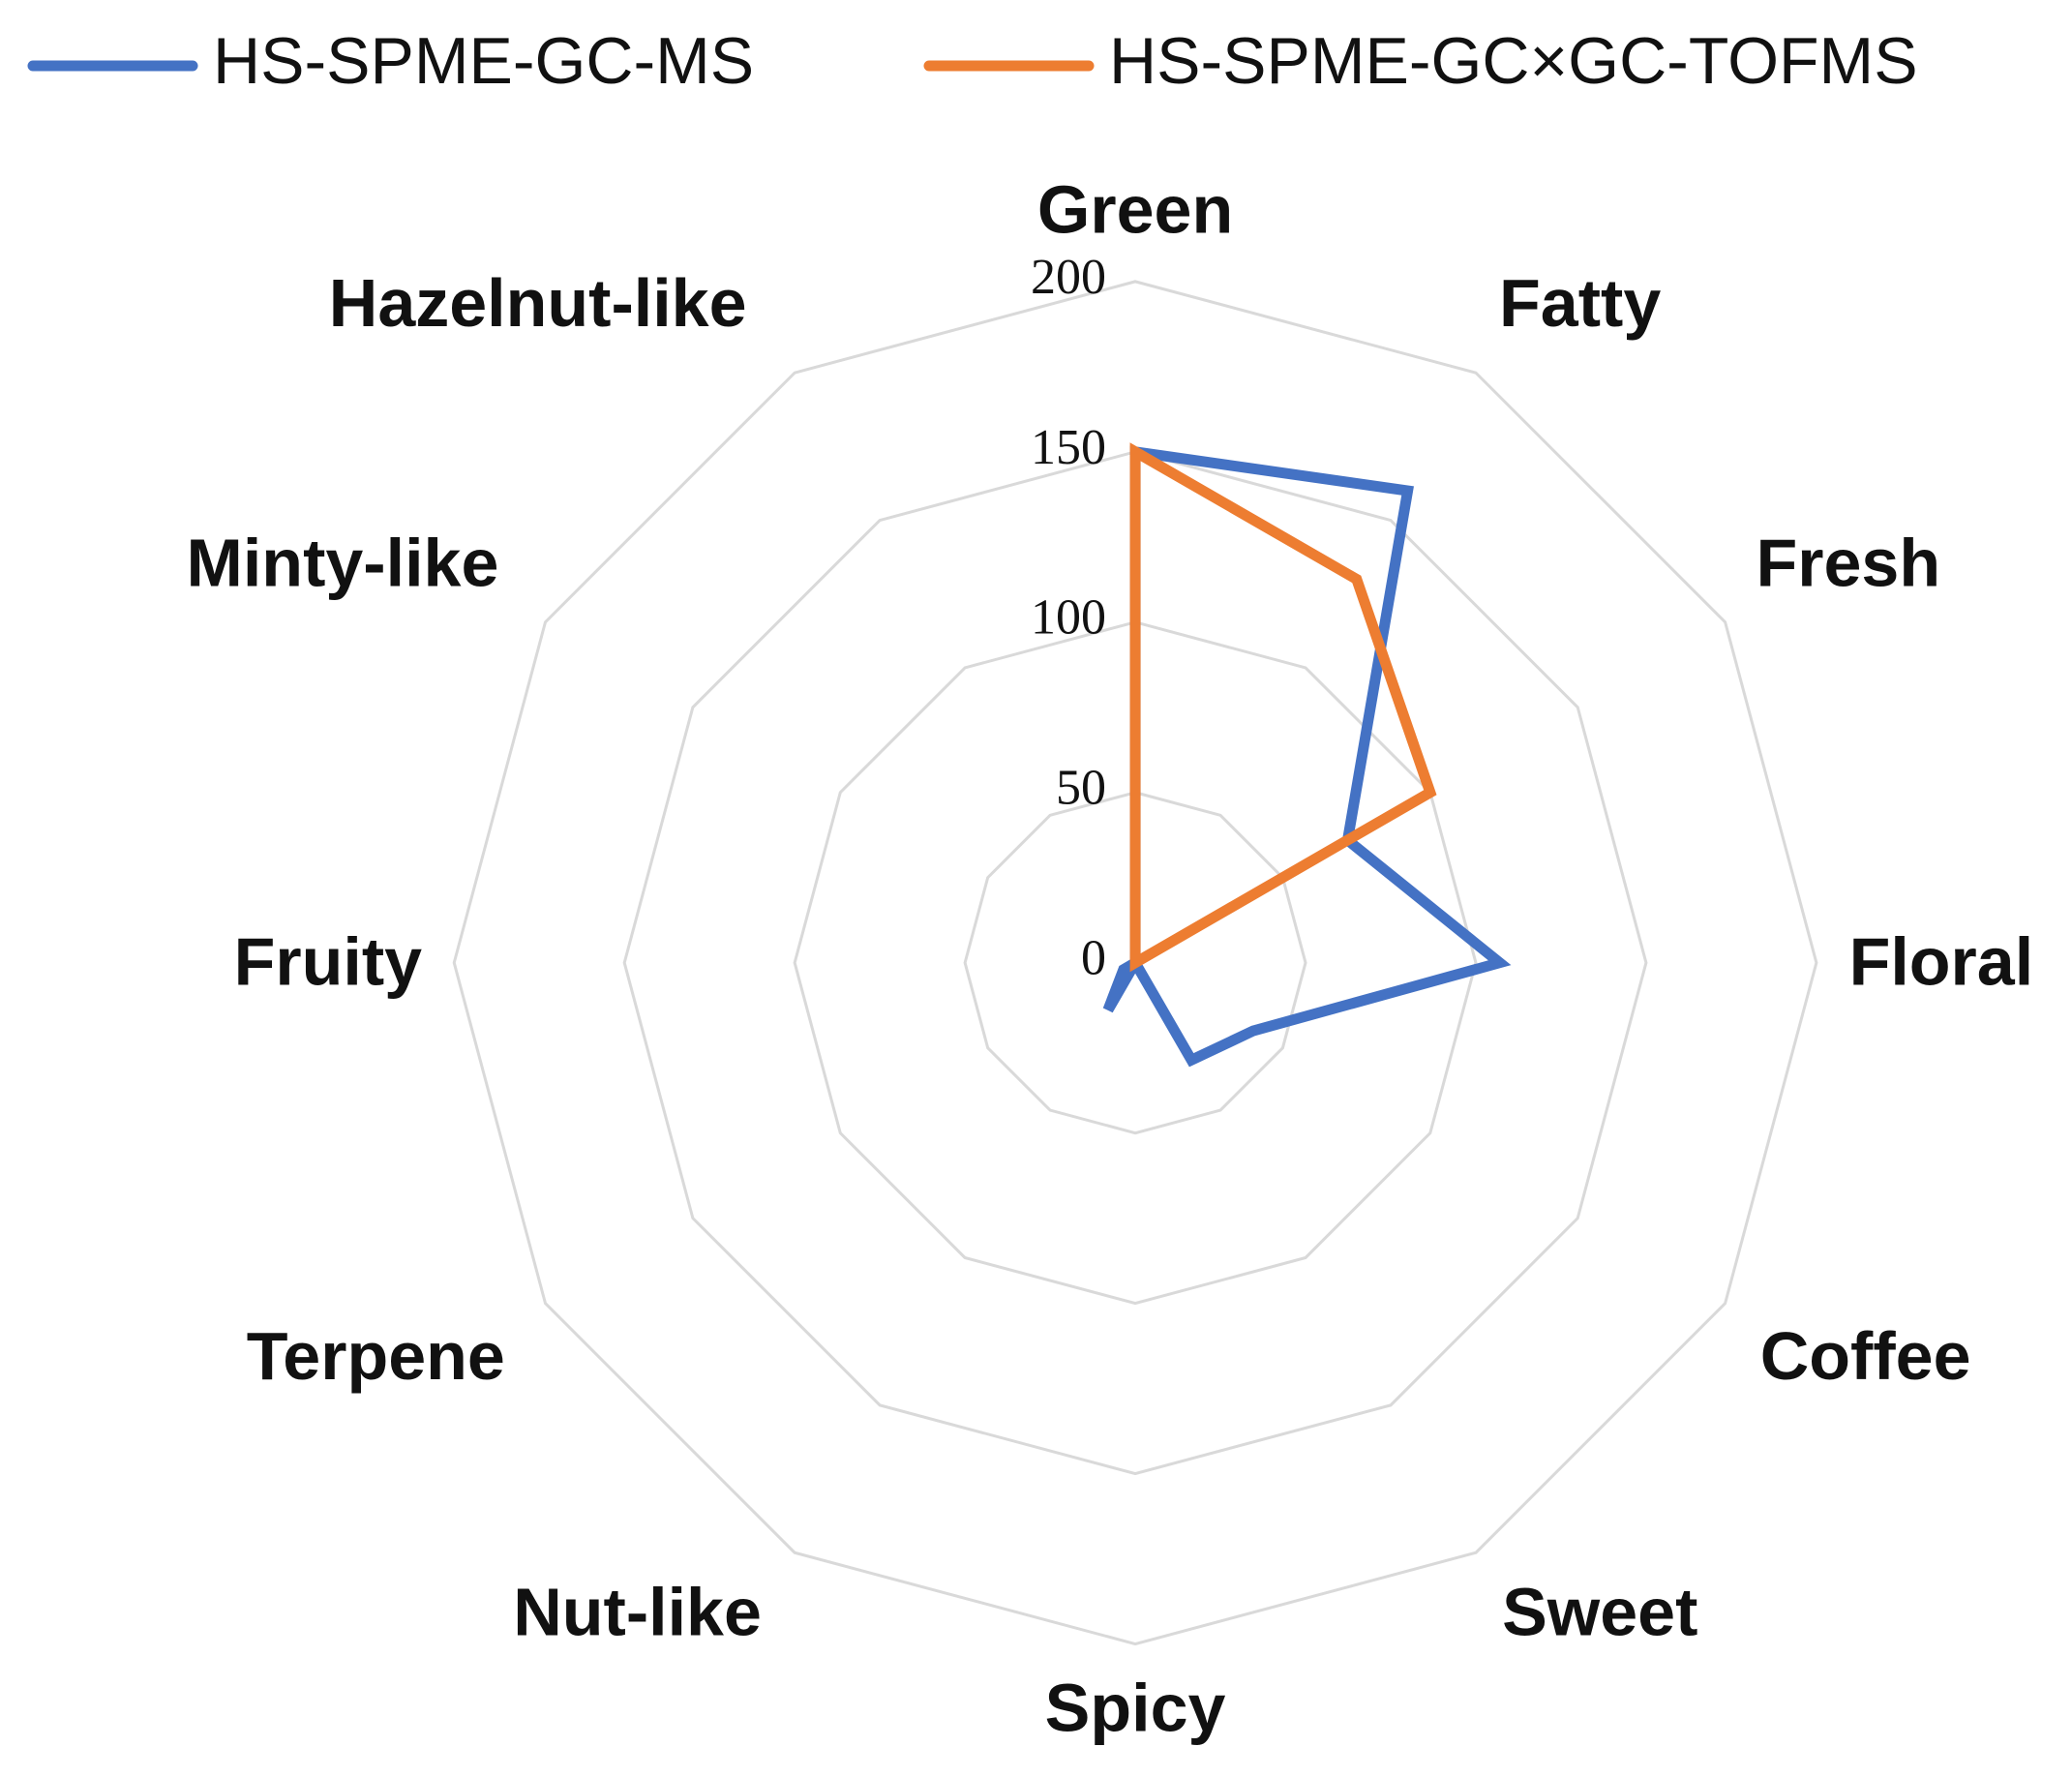  Describe the element at coordinates (1135, 1707) in the screenshot. I see `category-label: Spicy` at that location.